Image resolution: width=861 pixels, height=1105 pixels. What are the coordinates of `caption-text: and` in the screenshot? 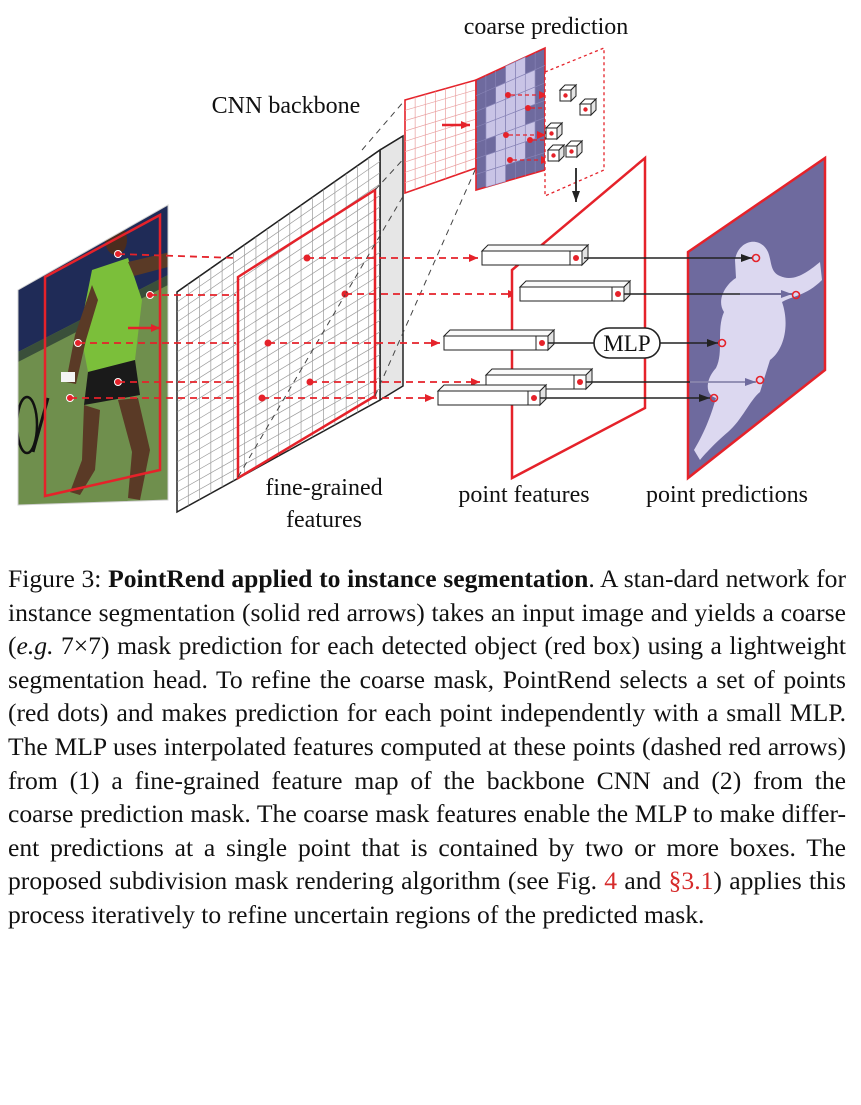 It's located at (643, 881).